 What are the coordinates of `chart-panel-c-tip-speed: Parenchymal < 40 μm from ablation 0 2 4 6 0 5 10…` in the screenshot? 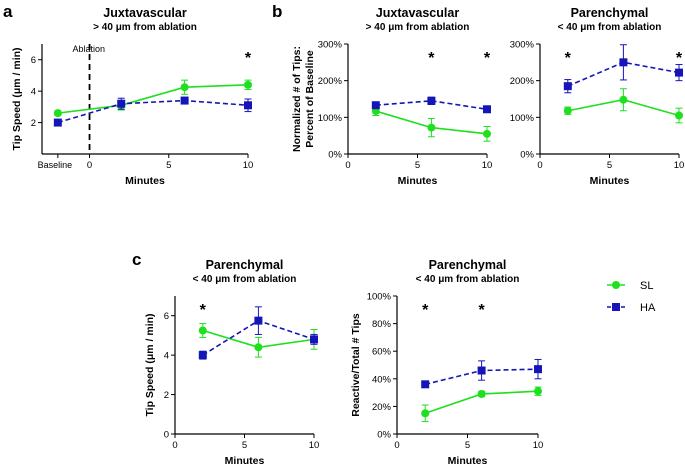 It's located at (231, 362).